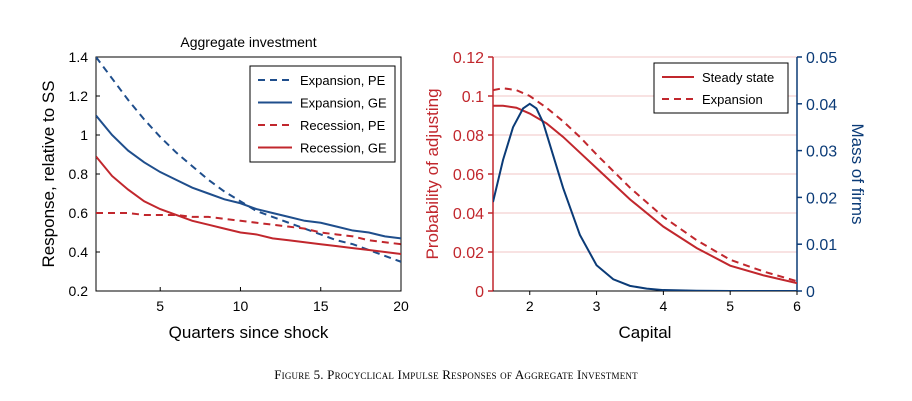 This screenshot has width=912, height=401. What do you see at coordinates (79, 96) in the screenshot?
I see `left-y-tick-label: 1.2` at bounding box center [79, 96].